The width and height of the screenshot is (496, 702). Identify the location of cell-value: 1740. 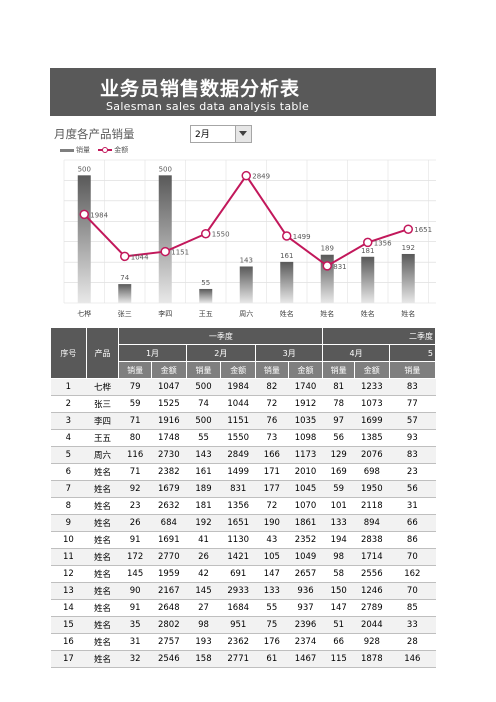
(305, 387).